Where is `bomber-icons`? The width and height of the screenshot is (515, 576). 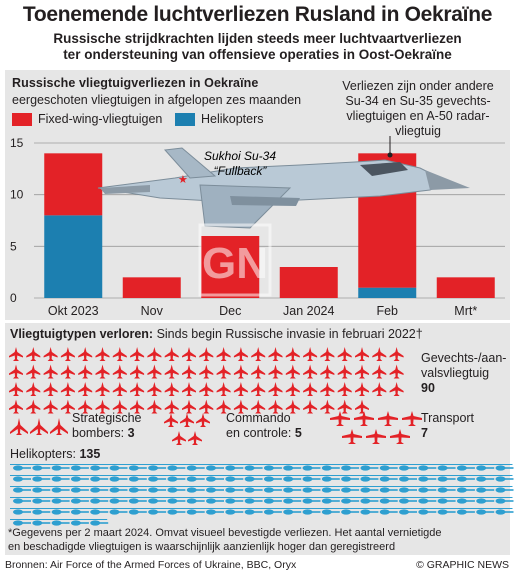 bomber-icons is located at coordinates (39, 426).